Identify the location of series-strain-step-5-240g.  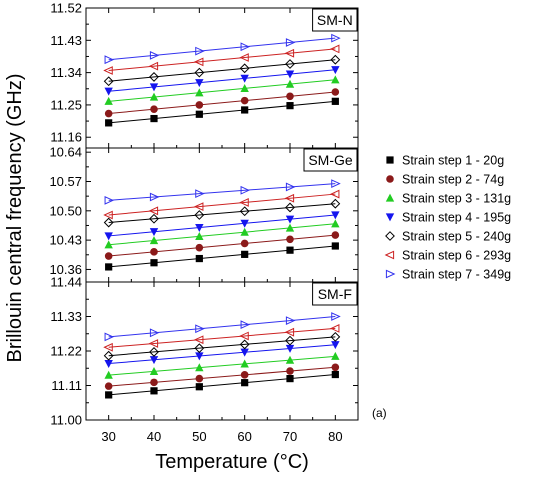
(222, 70).